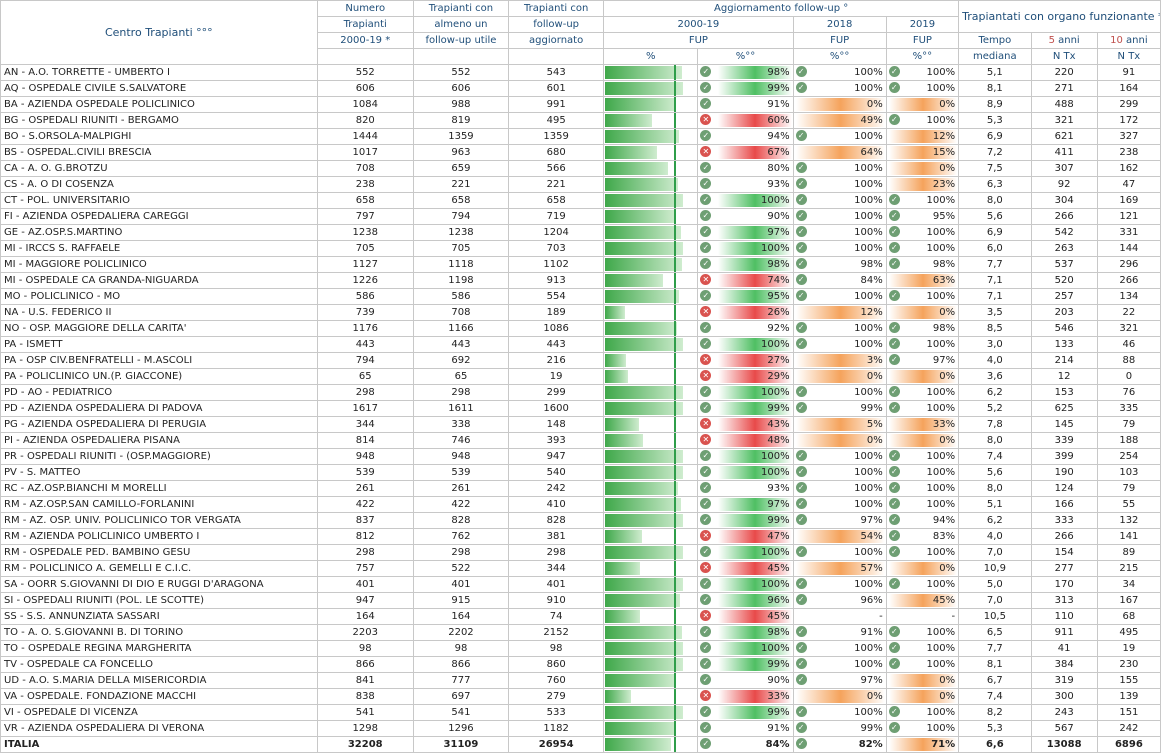 The height and width of the screenshot is (754, 1162). What do you see at coordinates (944, 360) in the screenshot?
I see `pct-value: 97%` at bounding box center [944, 360].